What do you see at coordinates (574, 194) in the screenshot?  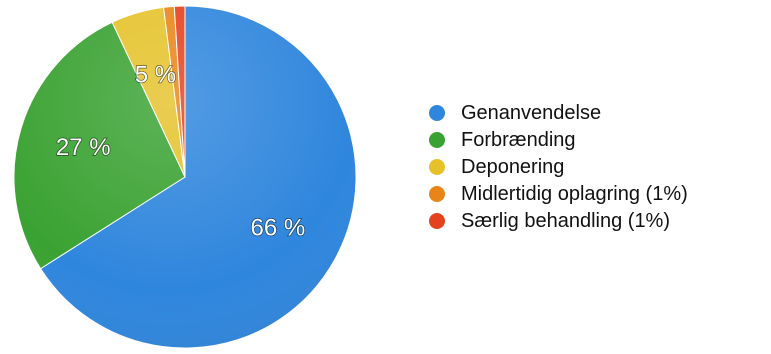 I see `legend-label-midlertidig-oplagring-1: Midlertidig oplagring (1%)` at bounding box center [574, 194].